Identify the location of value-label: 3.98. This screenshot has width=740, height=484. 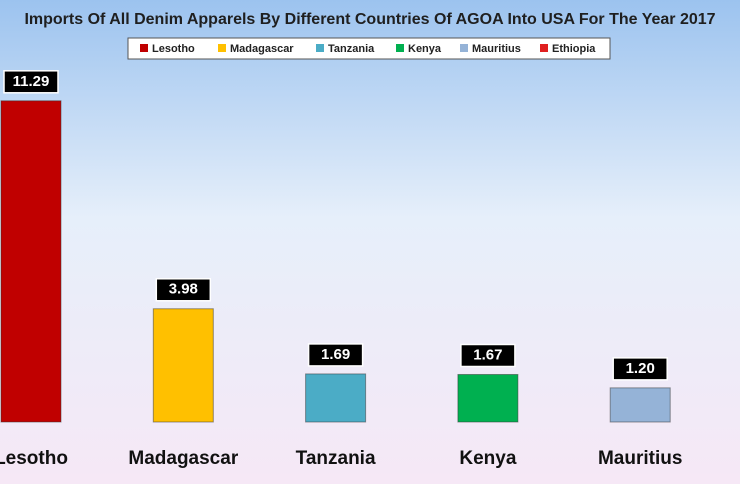
(183, 289).